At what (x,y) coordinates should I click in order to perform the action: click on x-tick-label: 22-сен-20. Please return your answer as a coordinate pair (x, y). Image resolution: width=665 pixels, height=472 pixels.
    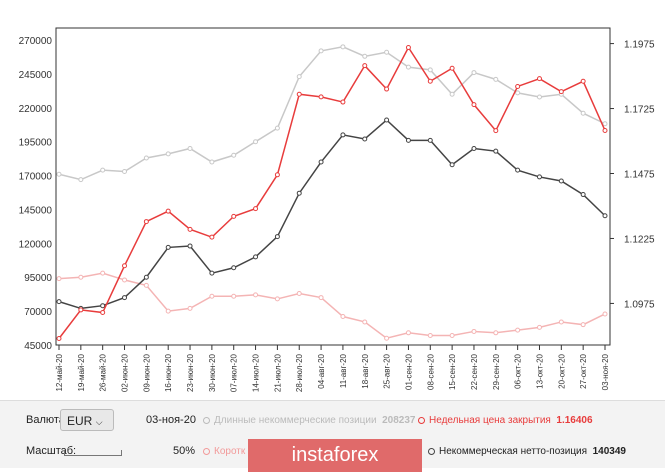
    Looking at the image, I should click on (474, 371).